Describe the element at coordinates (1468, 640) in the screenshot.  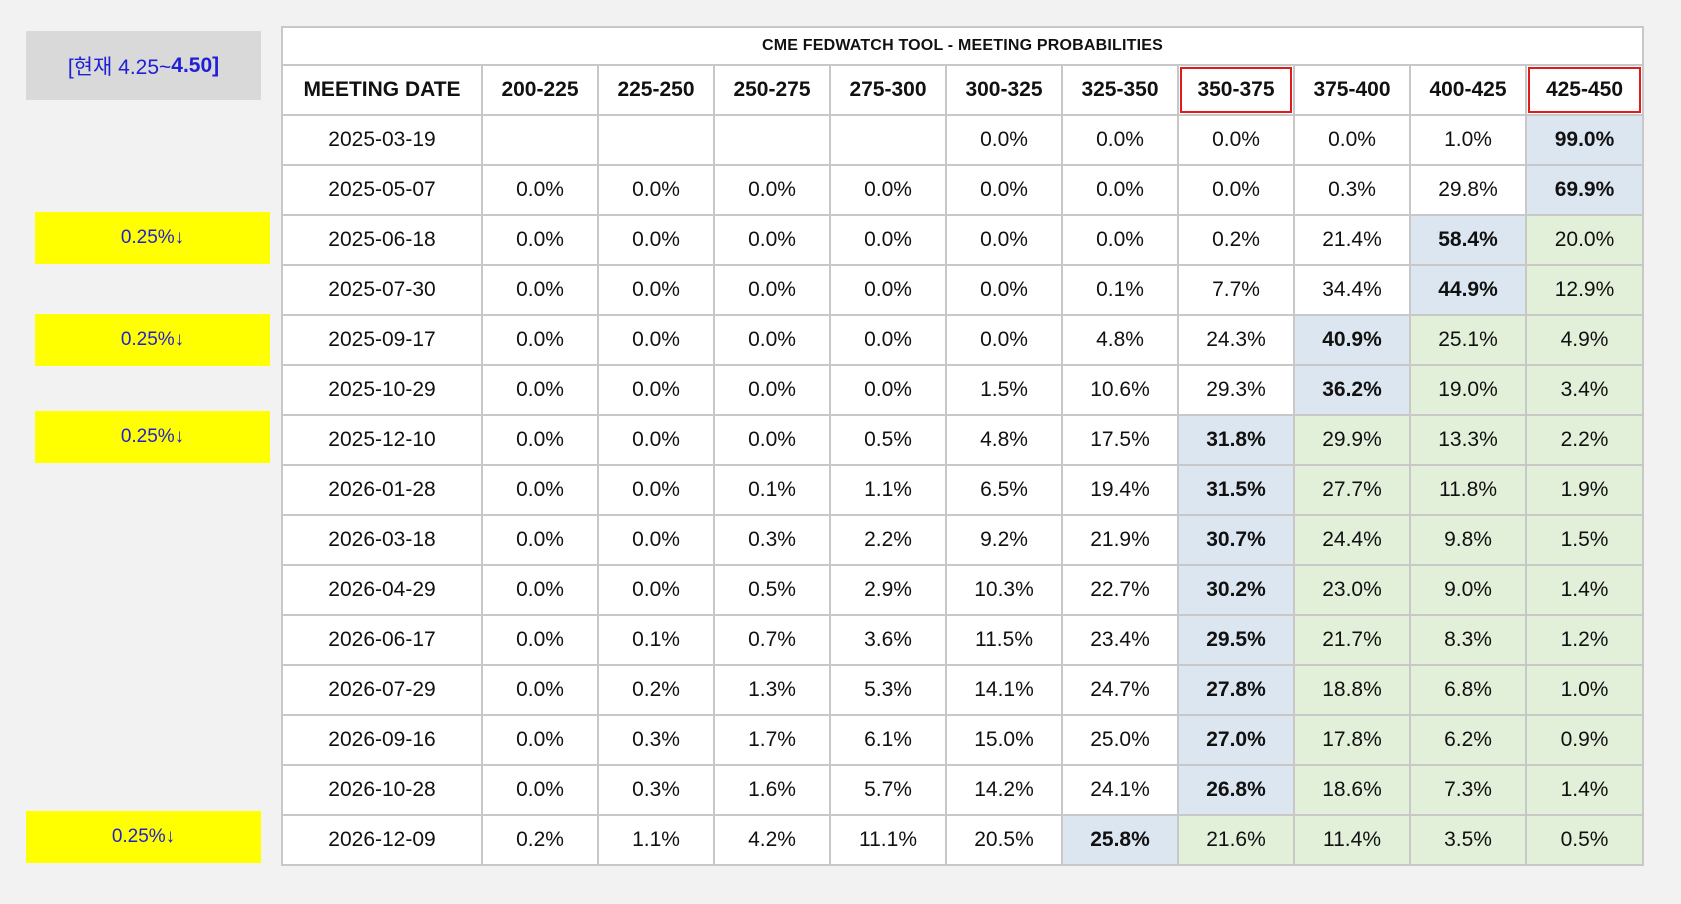
I see `probability-cell: 8.3%` at that location.